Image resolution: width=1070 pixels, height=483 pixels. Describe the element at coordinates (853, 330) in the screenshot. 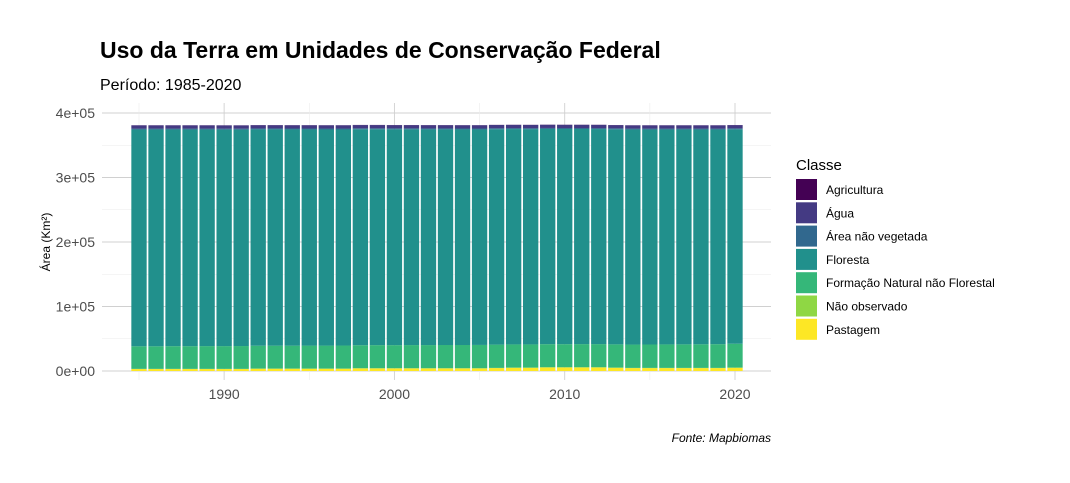

I see `legend-label: Pastagem` at that location.